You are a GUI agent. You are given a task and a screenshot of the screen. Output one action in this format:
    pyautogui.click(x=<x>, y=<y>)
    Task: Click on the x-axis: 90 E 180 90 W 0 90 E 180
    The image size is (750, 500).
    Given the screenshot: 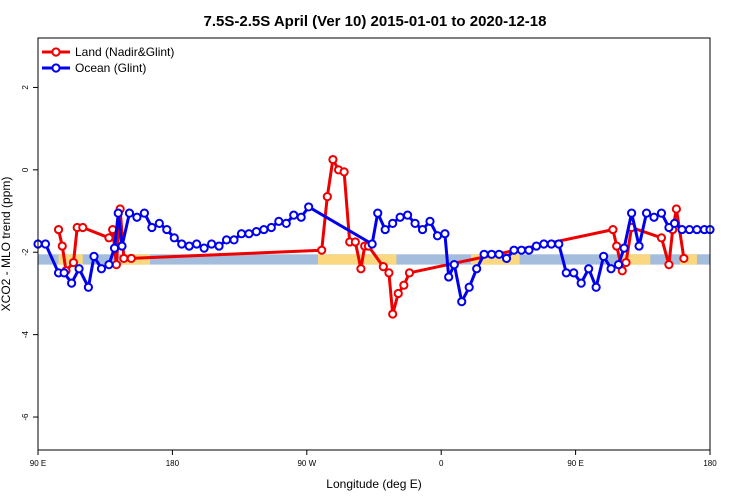 What is the action you would take?
    pyautogui.click(x=373, y=459)
    